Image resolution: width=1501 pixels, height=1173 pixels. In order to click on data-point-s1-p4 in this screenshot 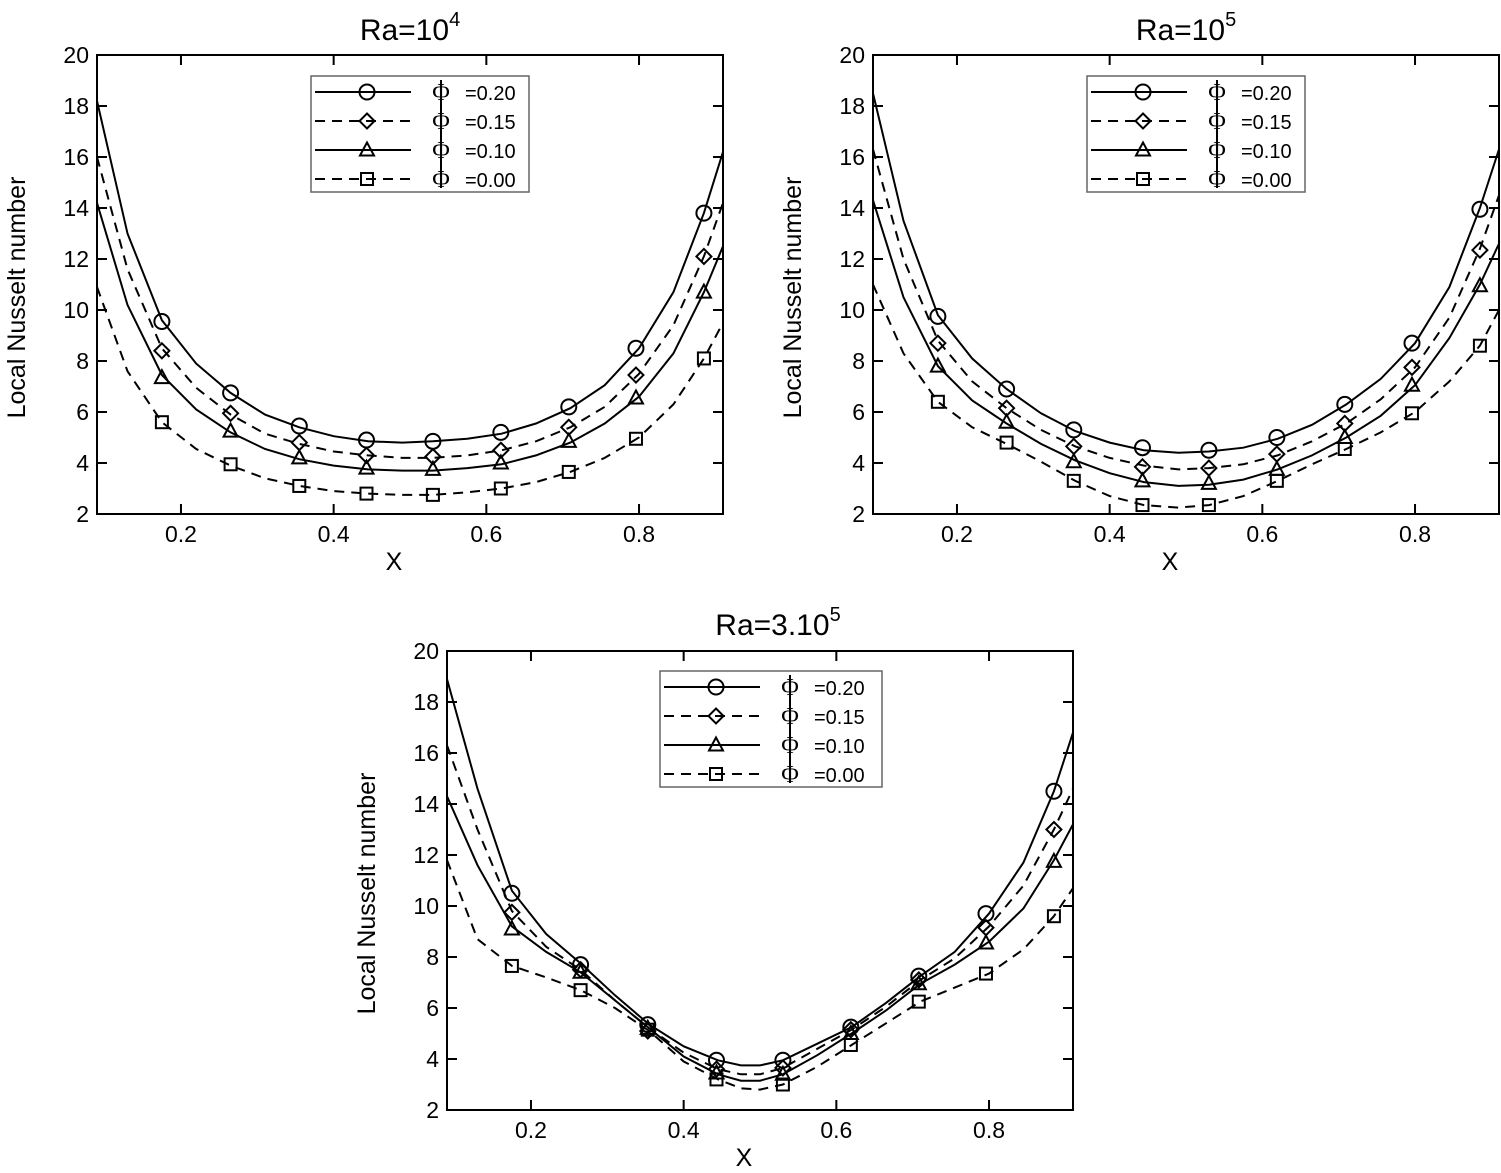, I will do `click(782, 1068)`.